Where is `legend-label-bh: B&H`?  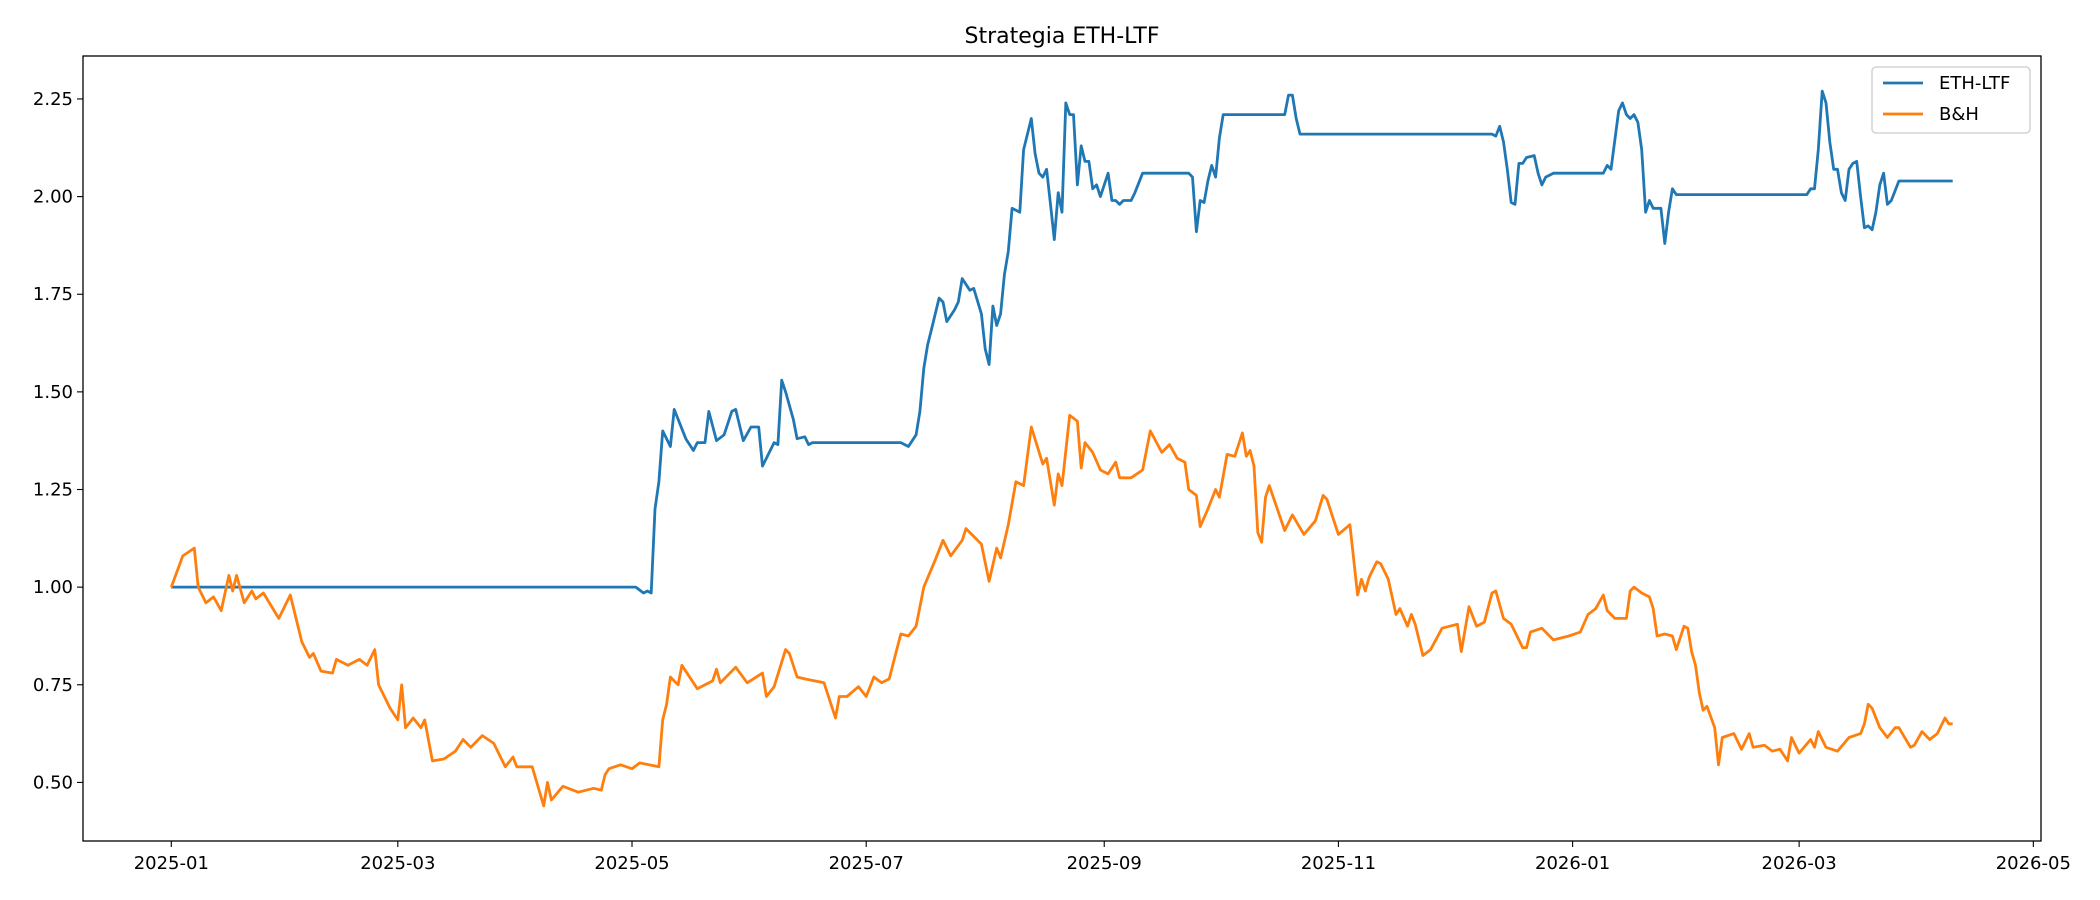 legend-label-bh: B&H is located at coordinates (1959, 114).